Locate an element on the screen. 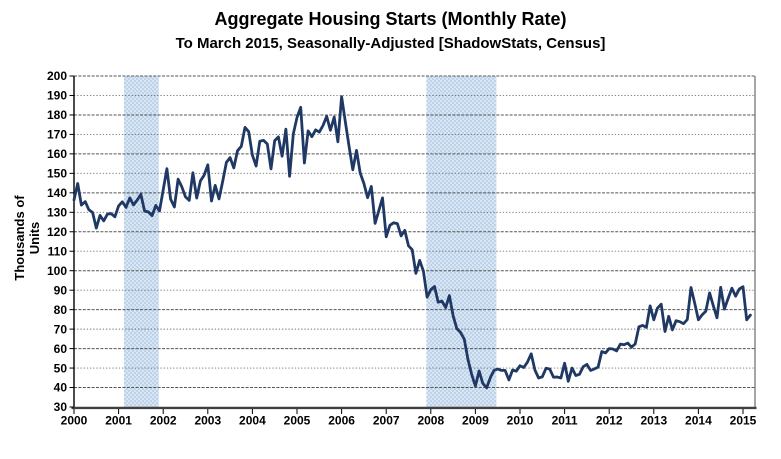 This screenshot has height=459, width=781. x-tick-label: 2002 is located at coordinates (163, 421).